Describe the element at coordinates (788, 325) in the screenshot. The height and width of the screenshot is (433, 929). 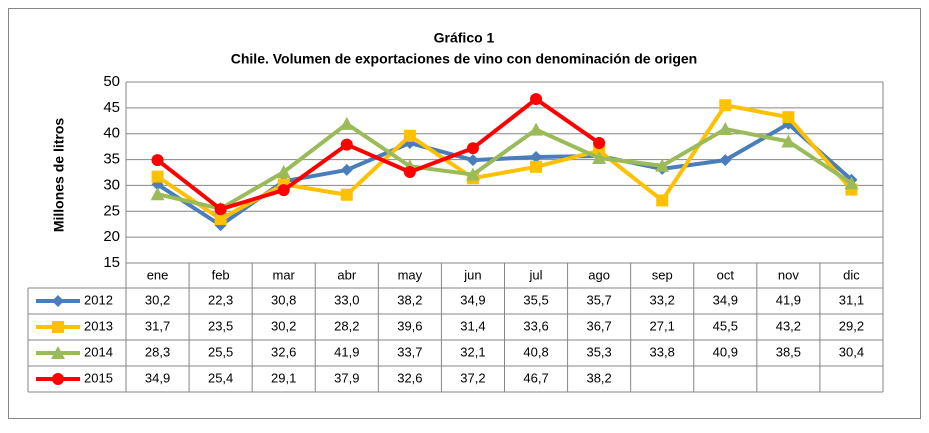
I see `table-value: 43,2` at that location.